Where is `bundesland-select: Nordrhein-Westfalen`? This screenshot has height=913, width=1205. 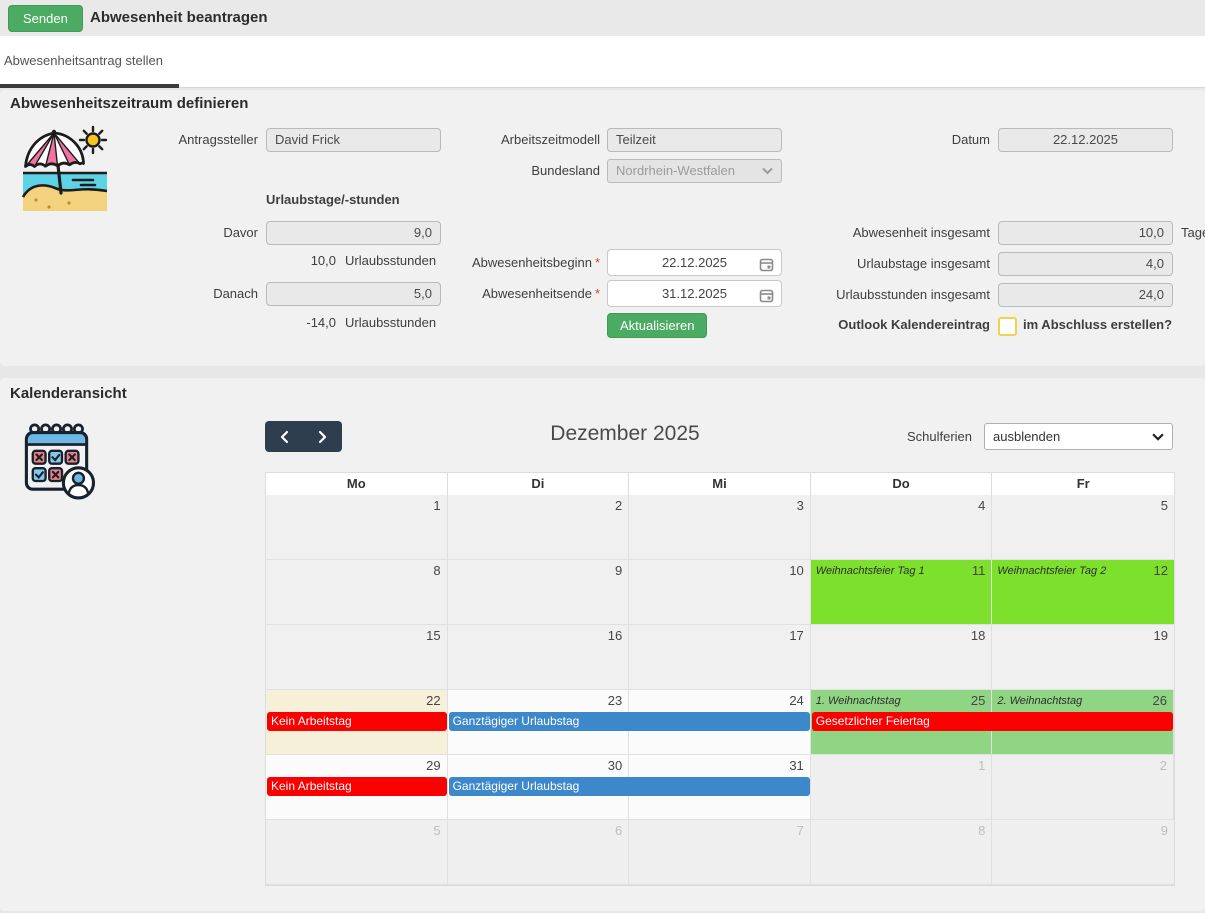
bundesland-select: Nordrhein-Westfalen is located at coordinates (694, 171).